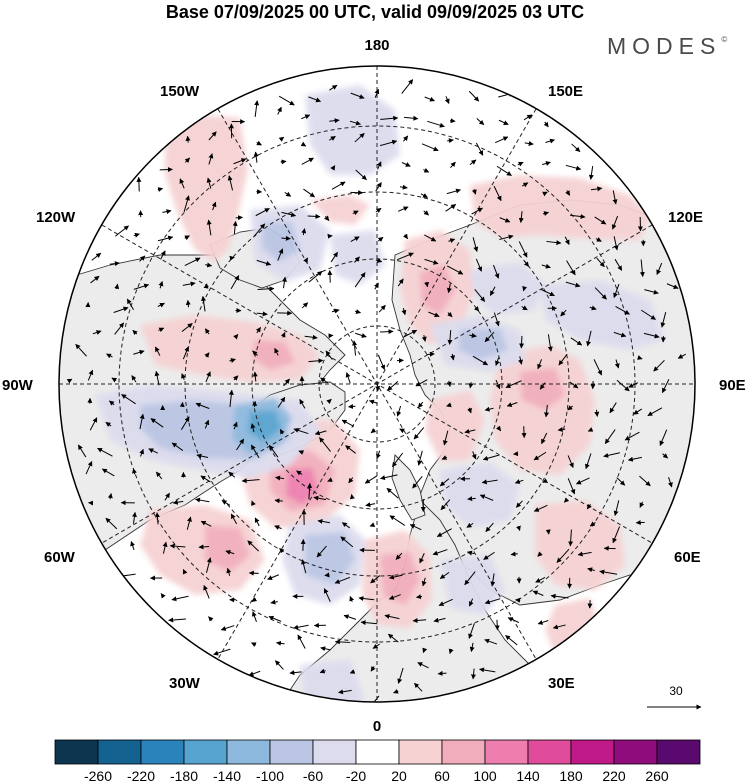  I want to click on negative-anomaly, so click(483, 344).